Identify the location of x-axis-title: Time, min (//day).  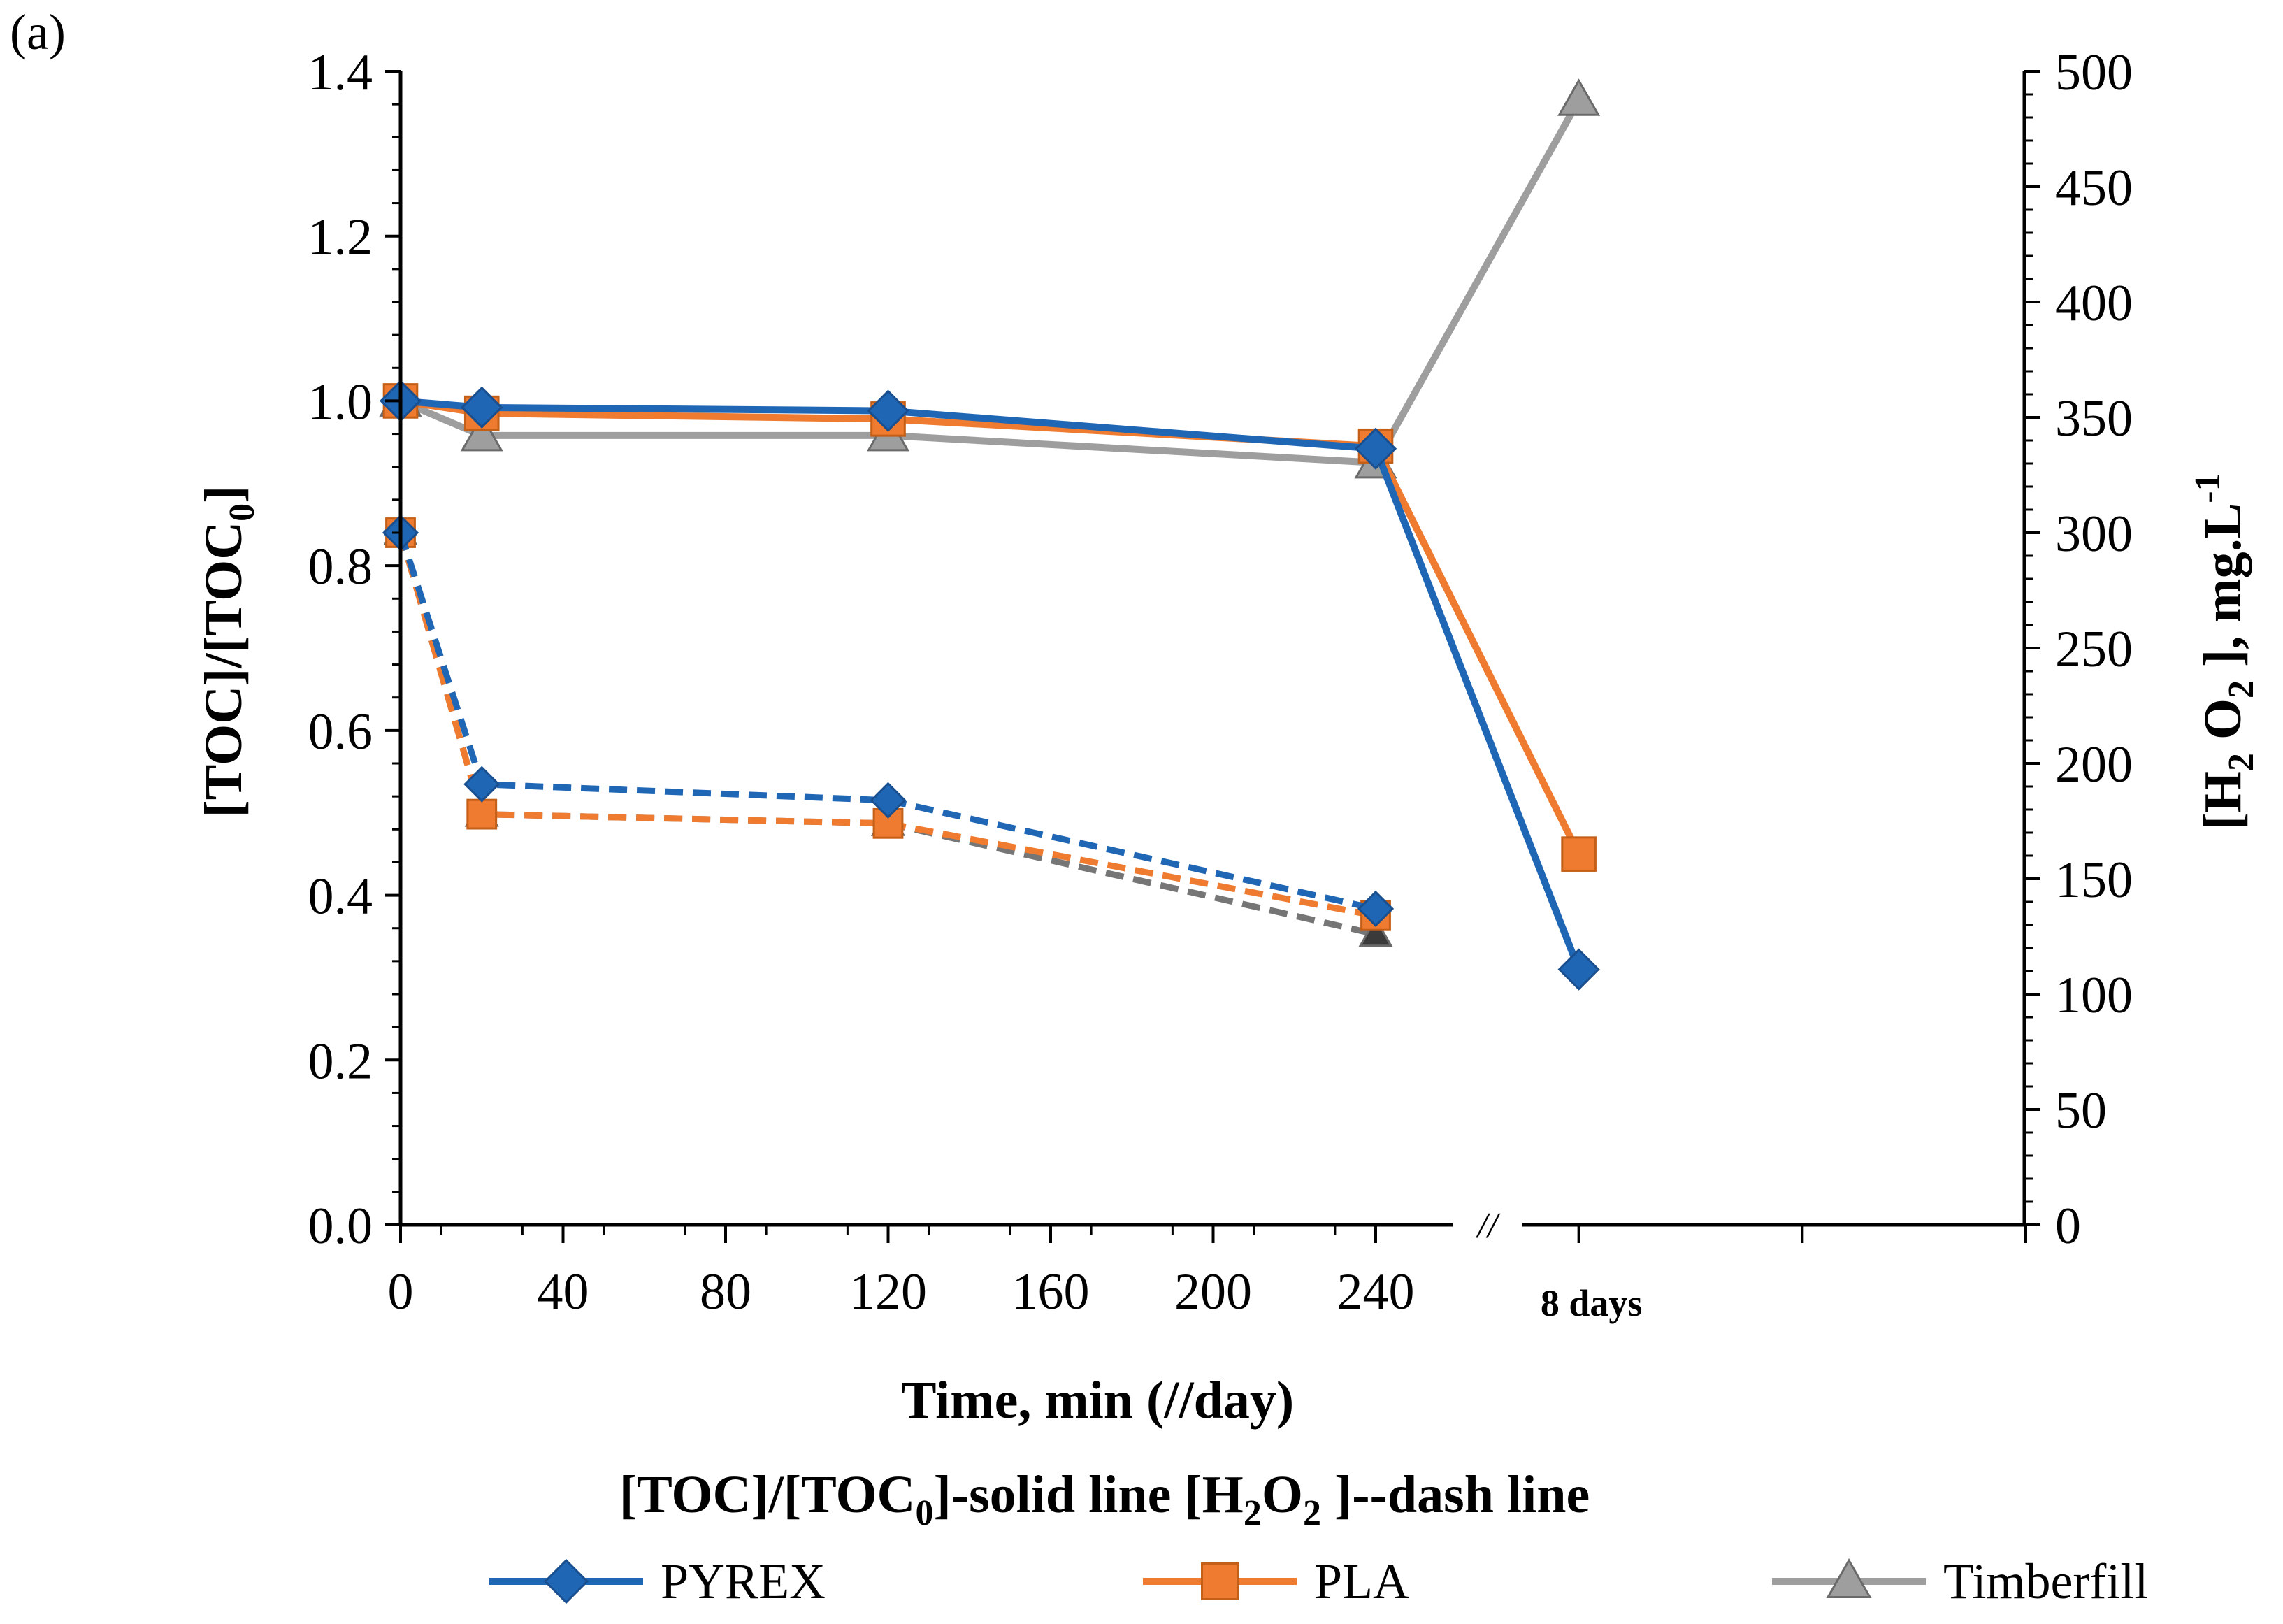
(1097, 1401).